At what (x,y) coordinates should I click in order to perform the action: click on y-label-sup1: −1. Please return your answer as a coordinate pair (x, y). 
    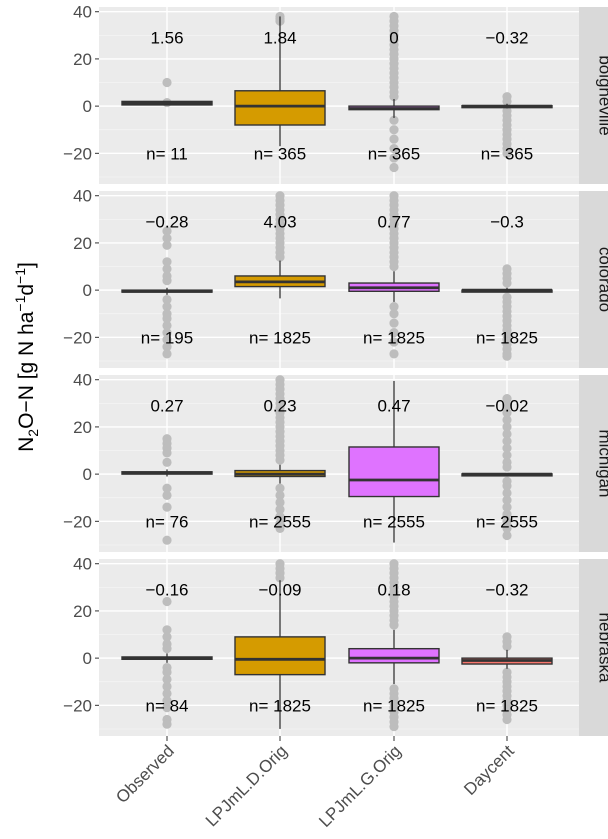
    Looking at the image, I should click on (20, 303).